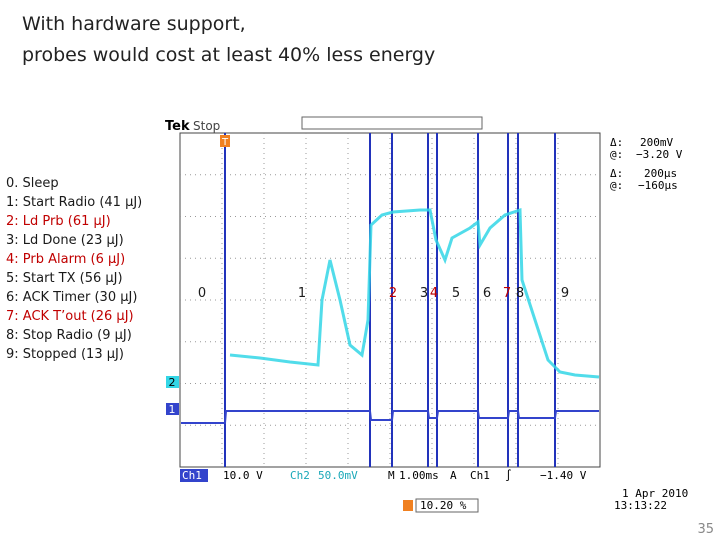 This screenshot has height=540, width=720. What do you see at coordinates (656, 142) in the screenshot?
I see `cursor-delta: 200mV` at bounding box center [656, 142].